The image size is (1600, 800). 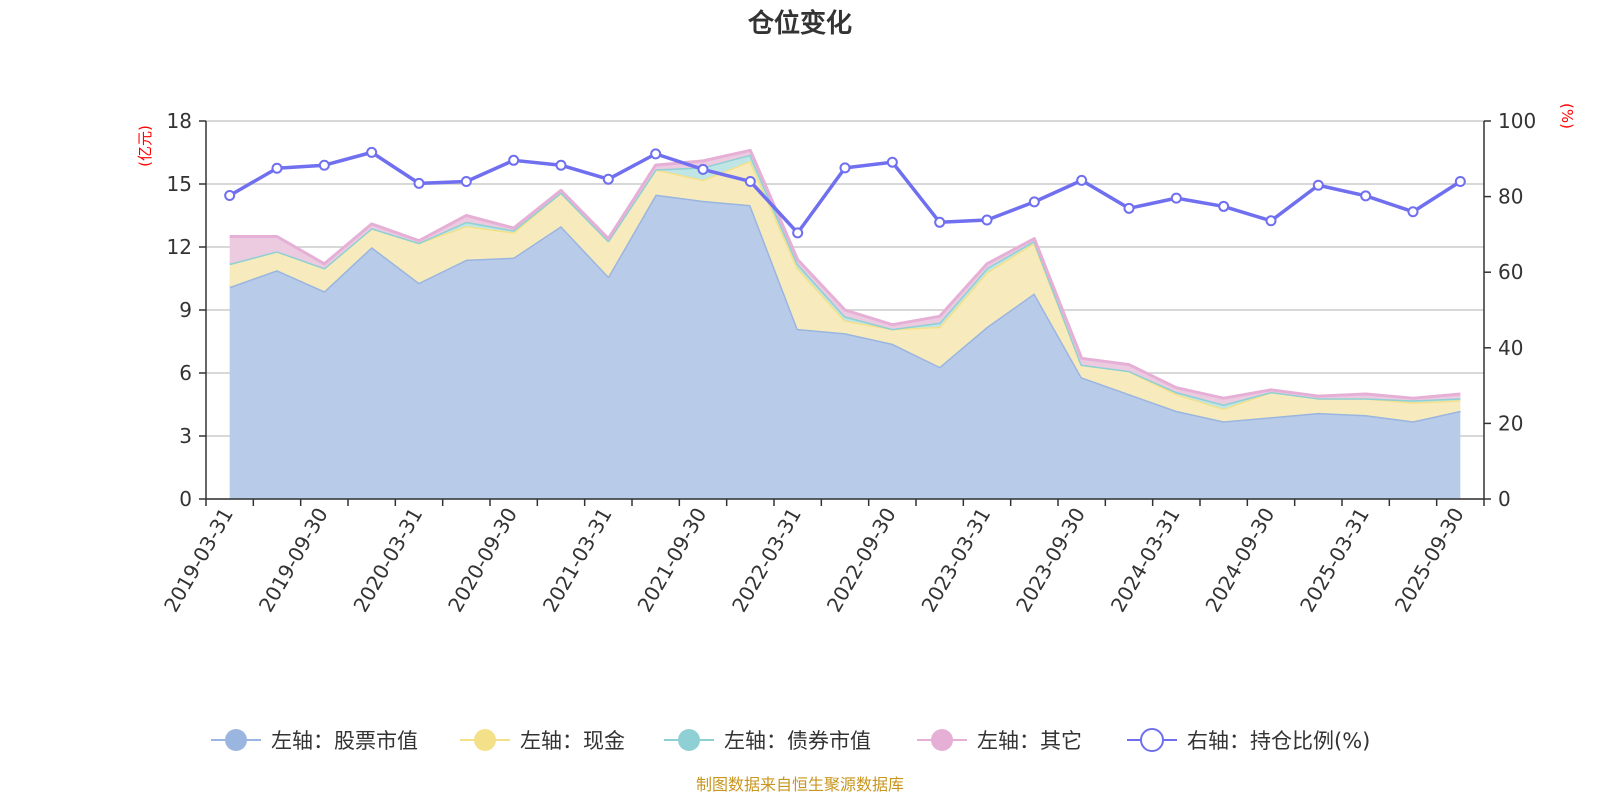 What do you see at coordinates (1050, 560) in the screenshot?
I see `x-tick-label: 2023-09-30` at bounding box center [1050, 560].